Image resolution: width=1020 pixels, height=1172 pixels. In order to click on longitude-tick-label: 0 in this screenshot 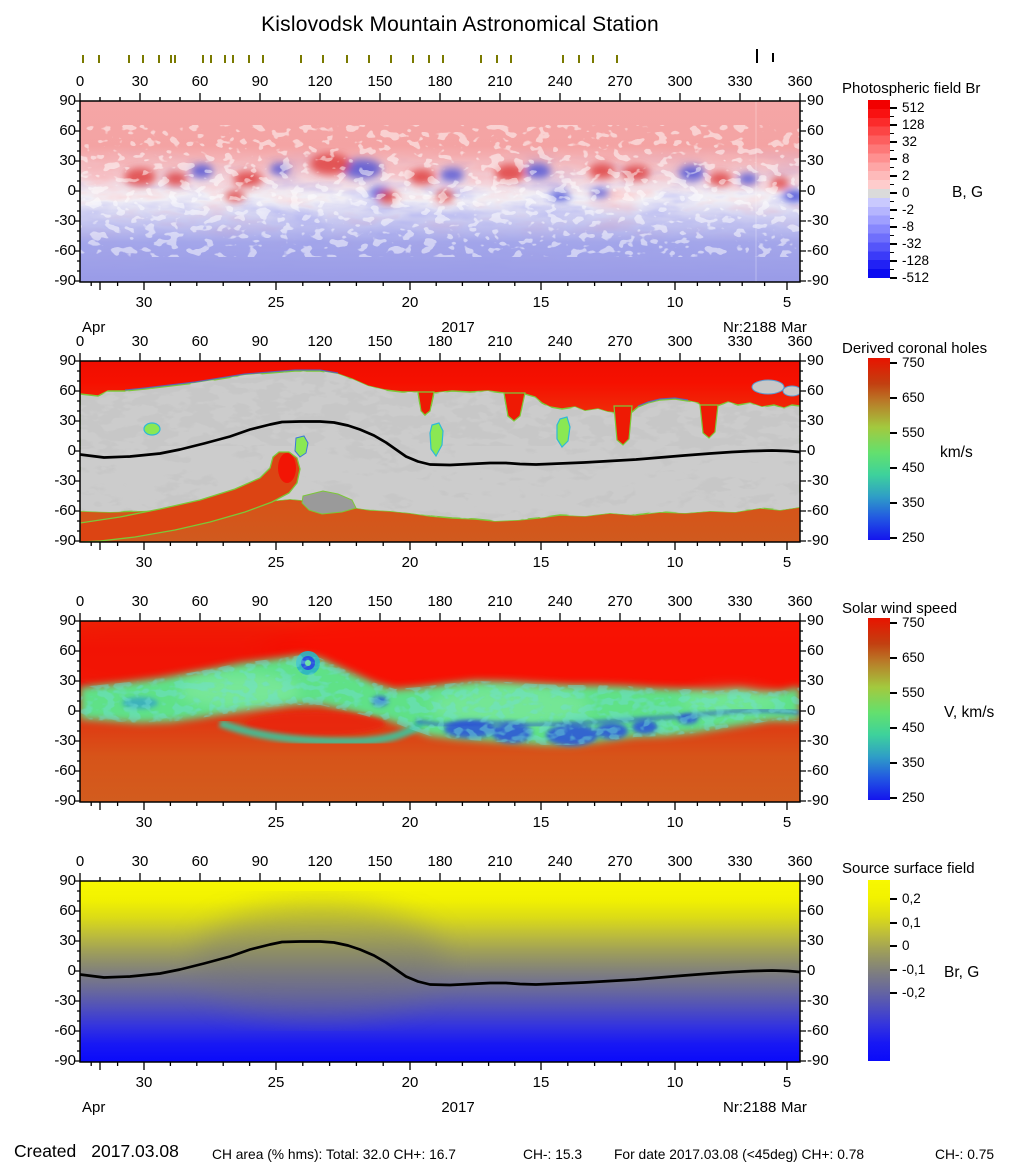, I will do `click(80, 341)`.